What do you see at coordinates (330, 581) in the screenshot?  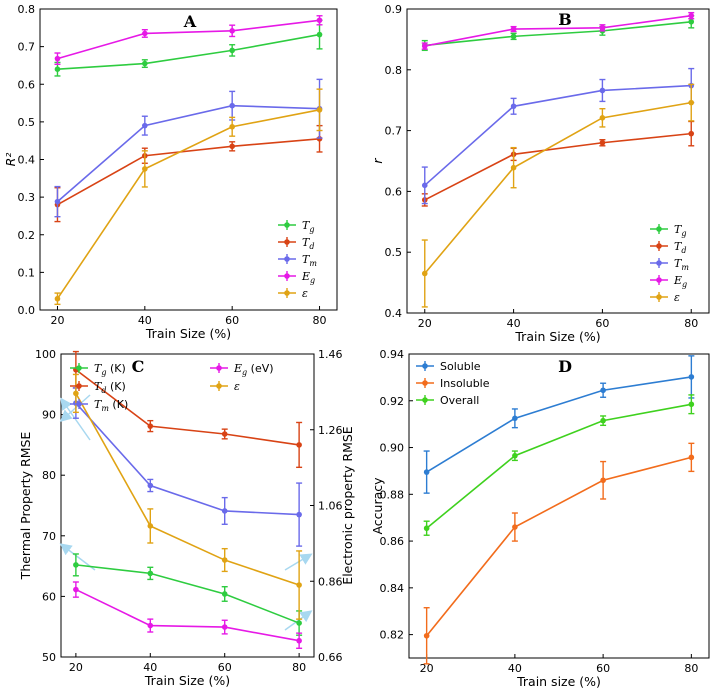 I see `y-right-tick-label: 0.86` at bounding box center [330, 581].